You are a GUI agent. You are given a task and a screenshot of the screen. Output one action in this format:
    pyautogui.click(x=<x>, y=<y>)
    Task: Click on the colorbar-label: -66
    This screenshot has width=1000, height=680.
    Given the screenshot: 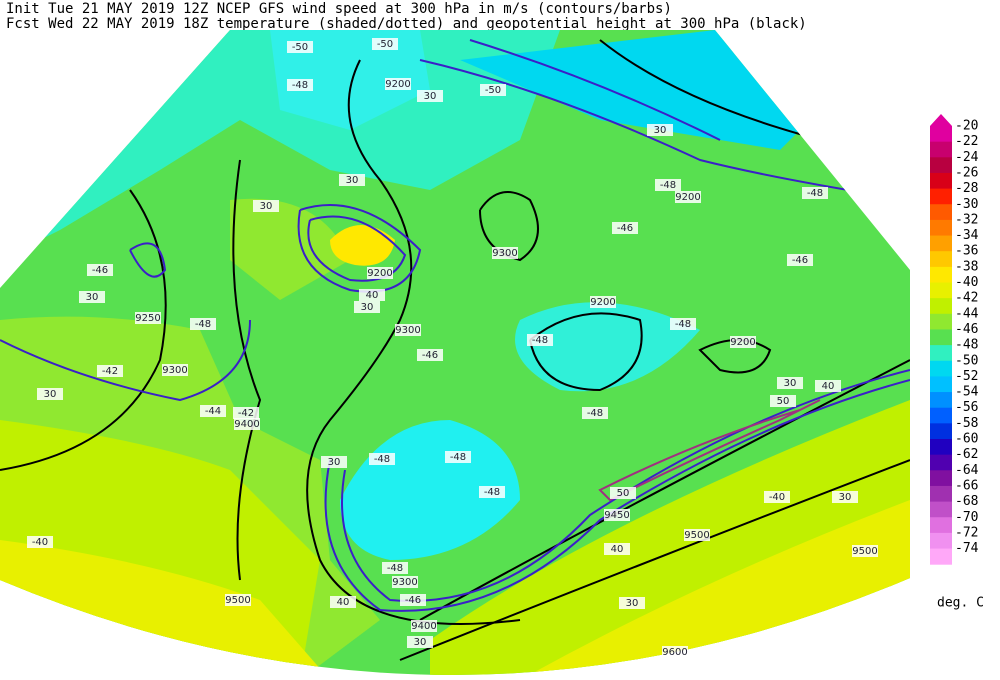 What is the action you would take?
    pyautogui.click(x=966, y=485)
    